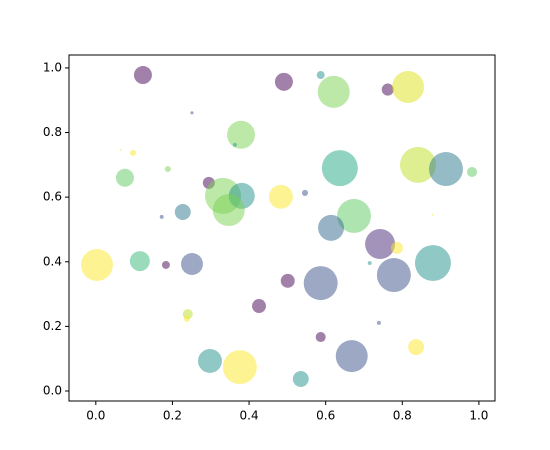  I want to click on x-tick-label: 0.4, so click(249, 416).